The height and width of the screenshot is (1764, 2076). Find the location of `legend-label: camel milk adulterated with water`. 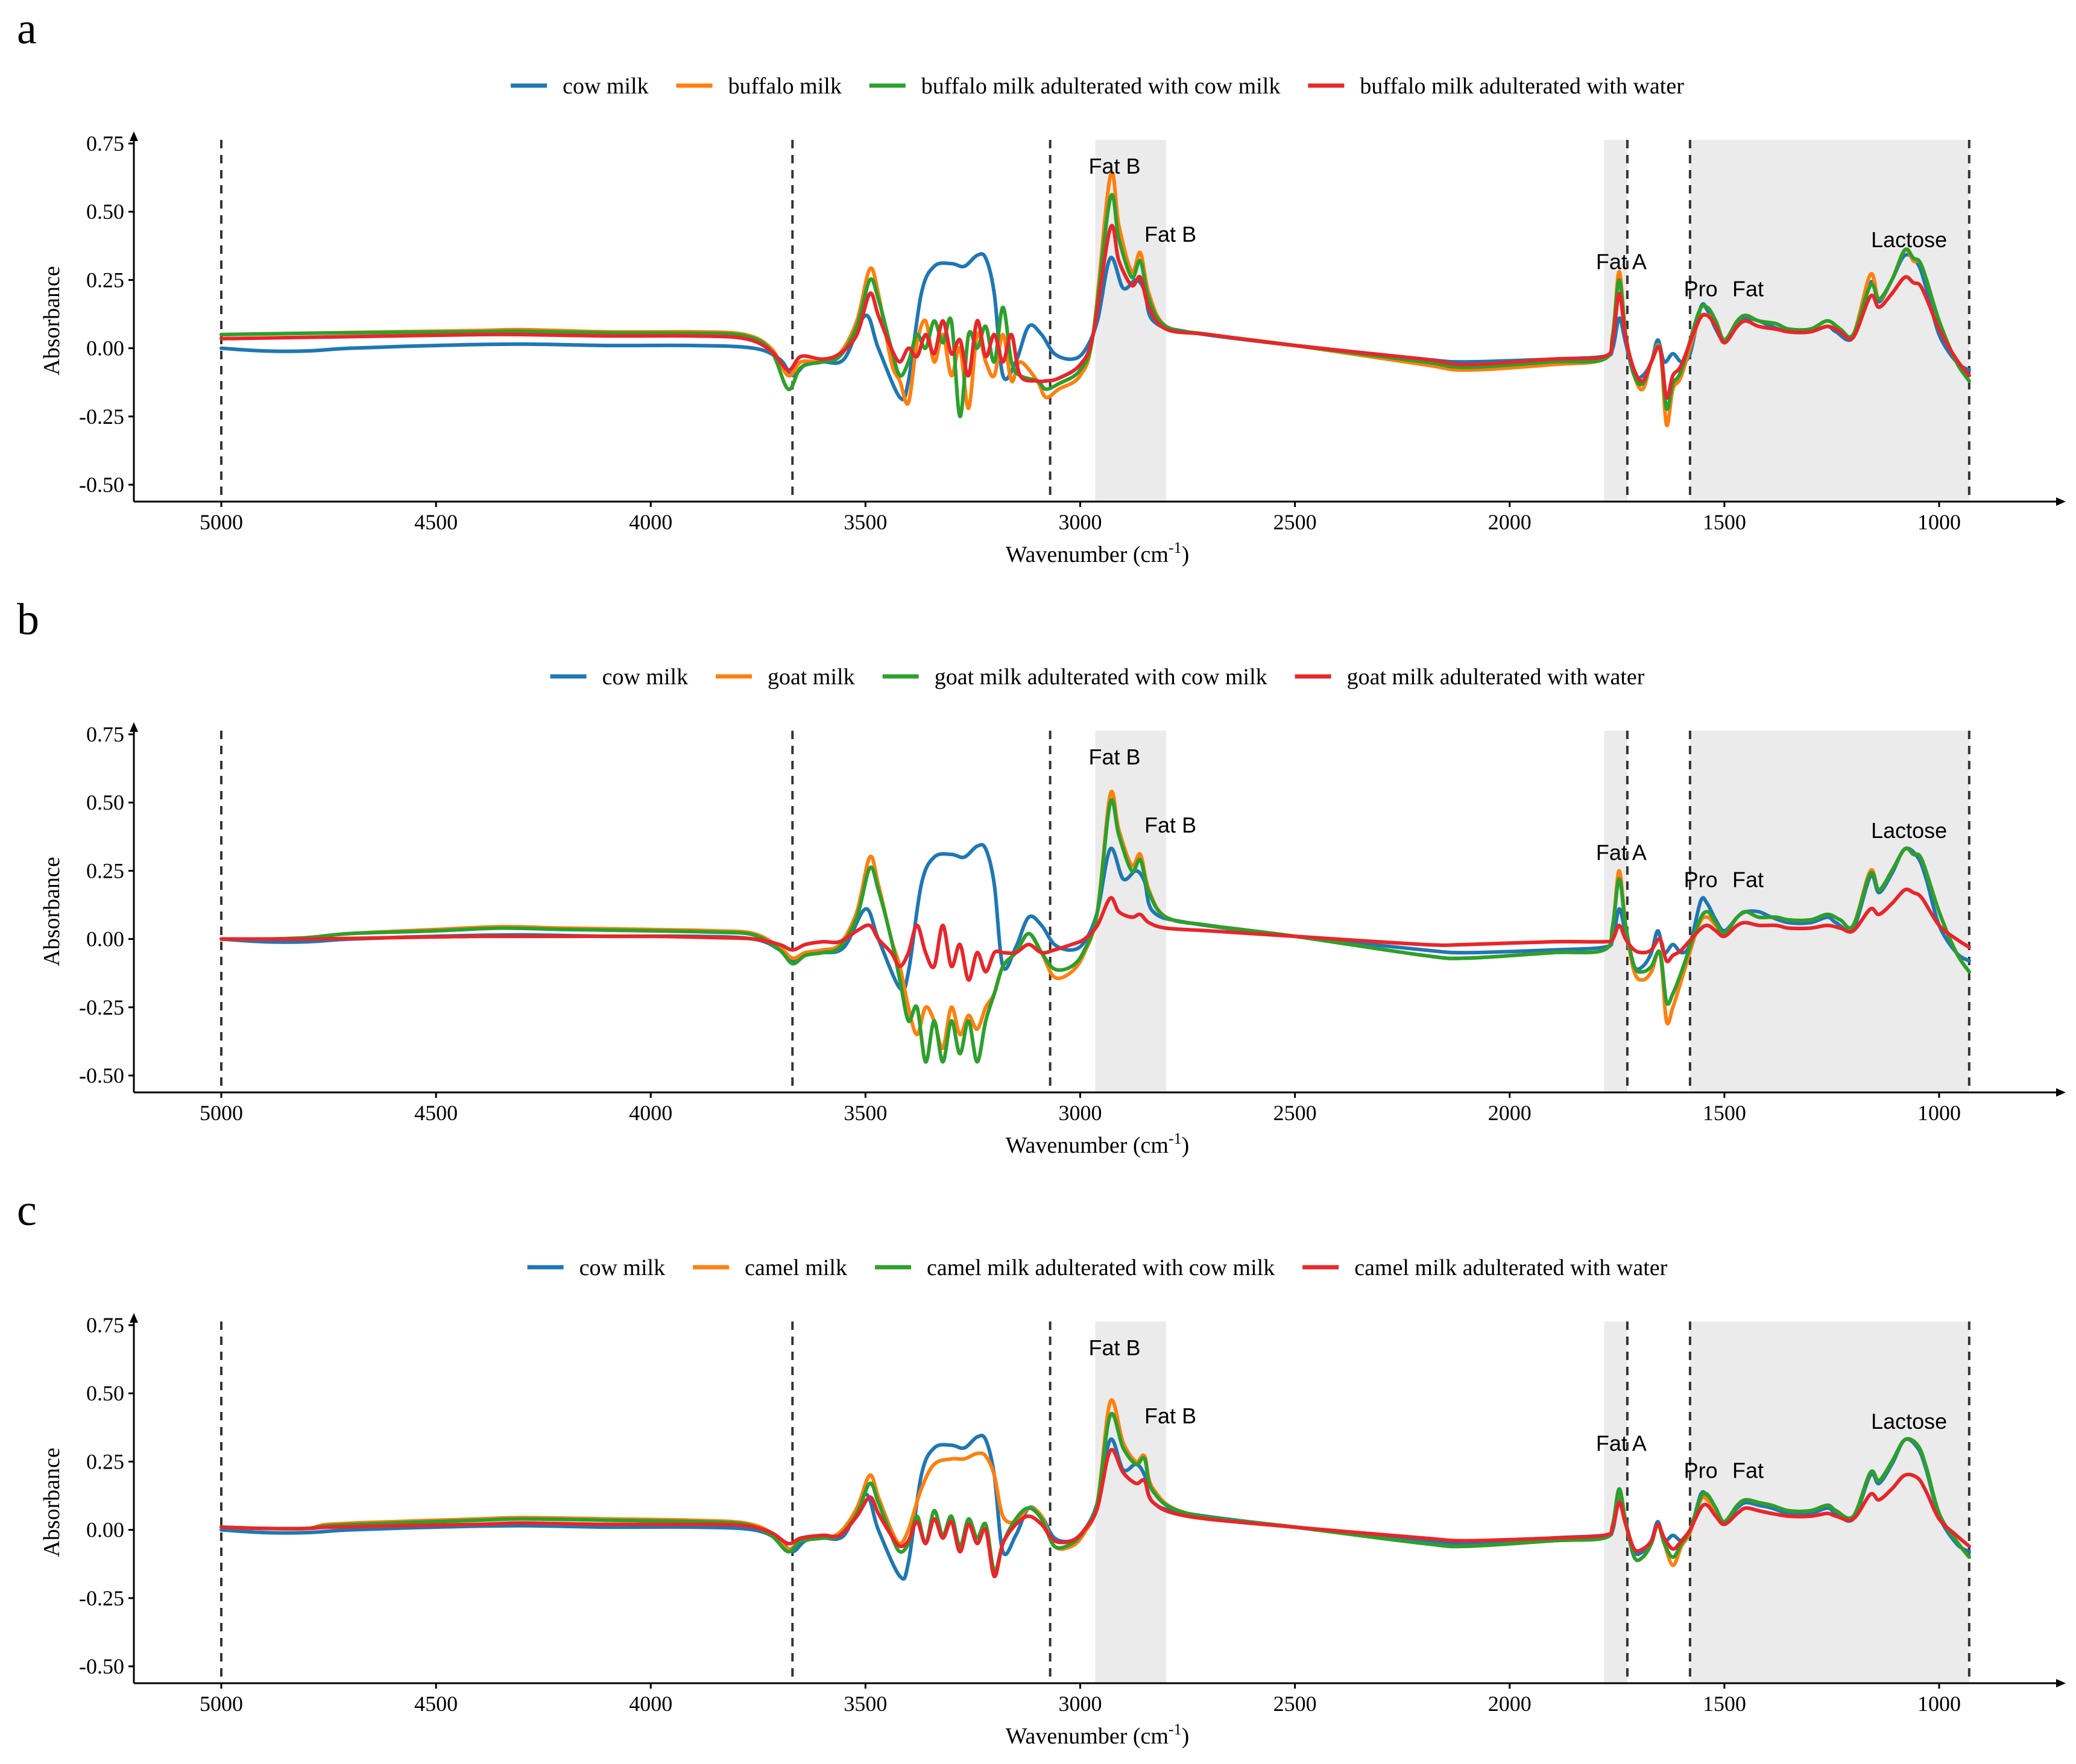

legend-label: camel milk adulterated with water is located at coordinates (1510, 1267).